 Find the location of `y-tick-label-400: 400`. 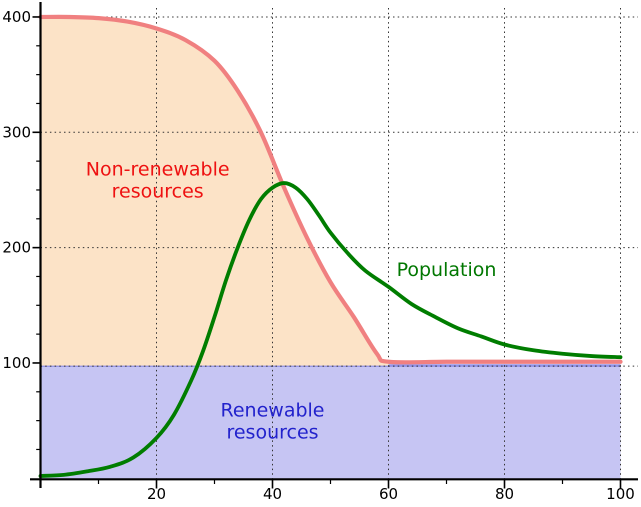

y-tick-label-400: 400 is located at coordinates (16, 17).